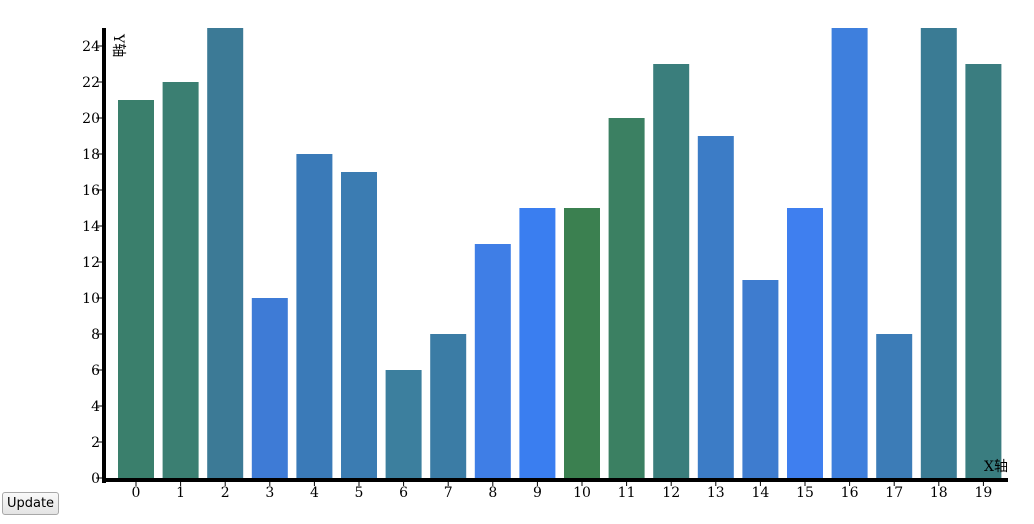 Image resolution: width=1034 pixels, height=524 pixels. Describe the element at coordinates (180, 493) in the screenshot. I see `x-tick-label: 1` at that location.